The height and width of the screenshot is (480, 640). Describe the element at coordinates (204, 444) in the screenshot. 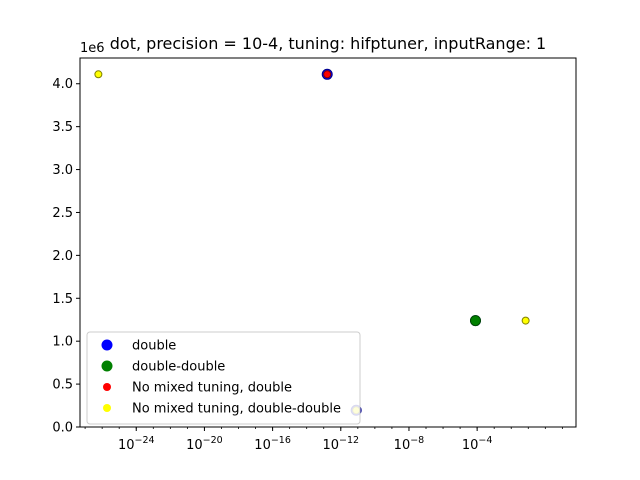

I see `x-tick-label: 10⁻²⁰` at that location.